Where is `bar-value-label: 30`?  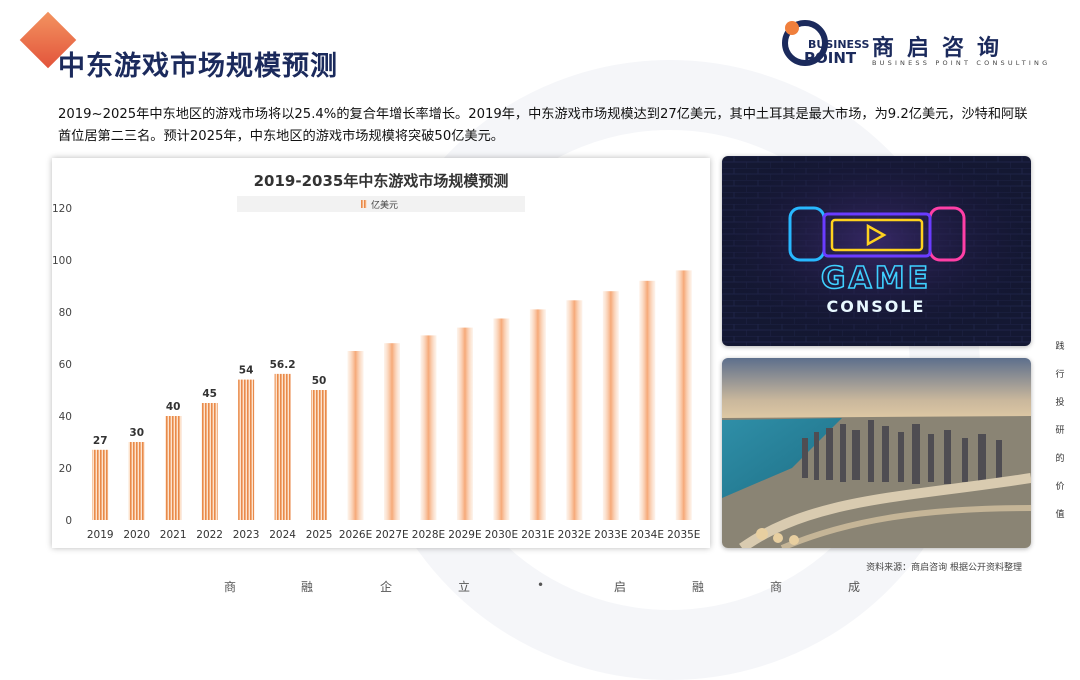 bar-value-label: 30 is located at coordinates (136, 433).